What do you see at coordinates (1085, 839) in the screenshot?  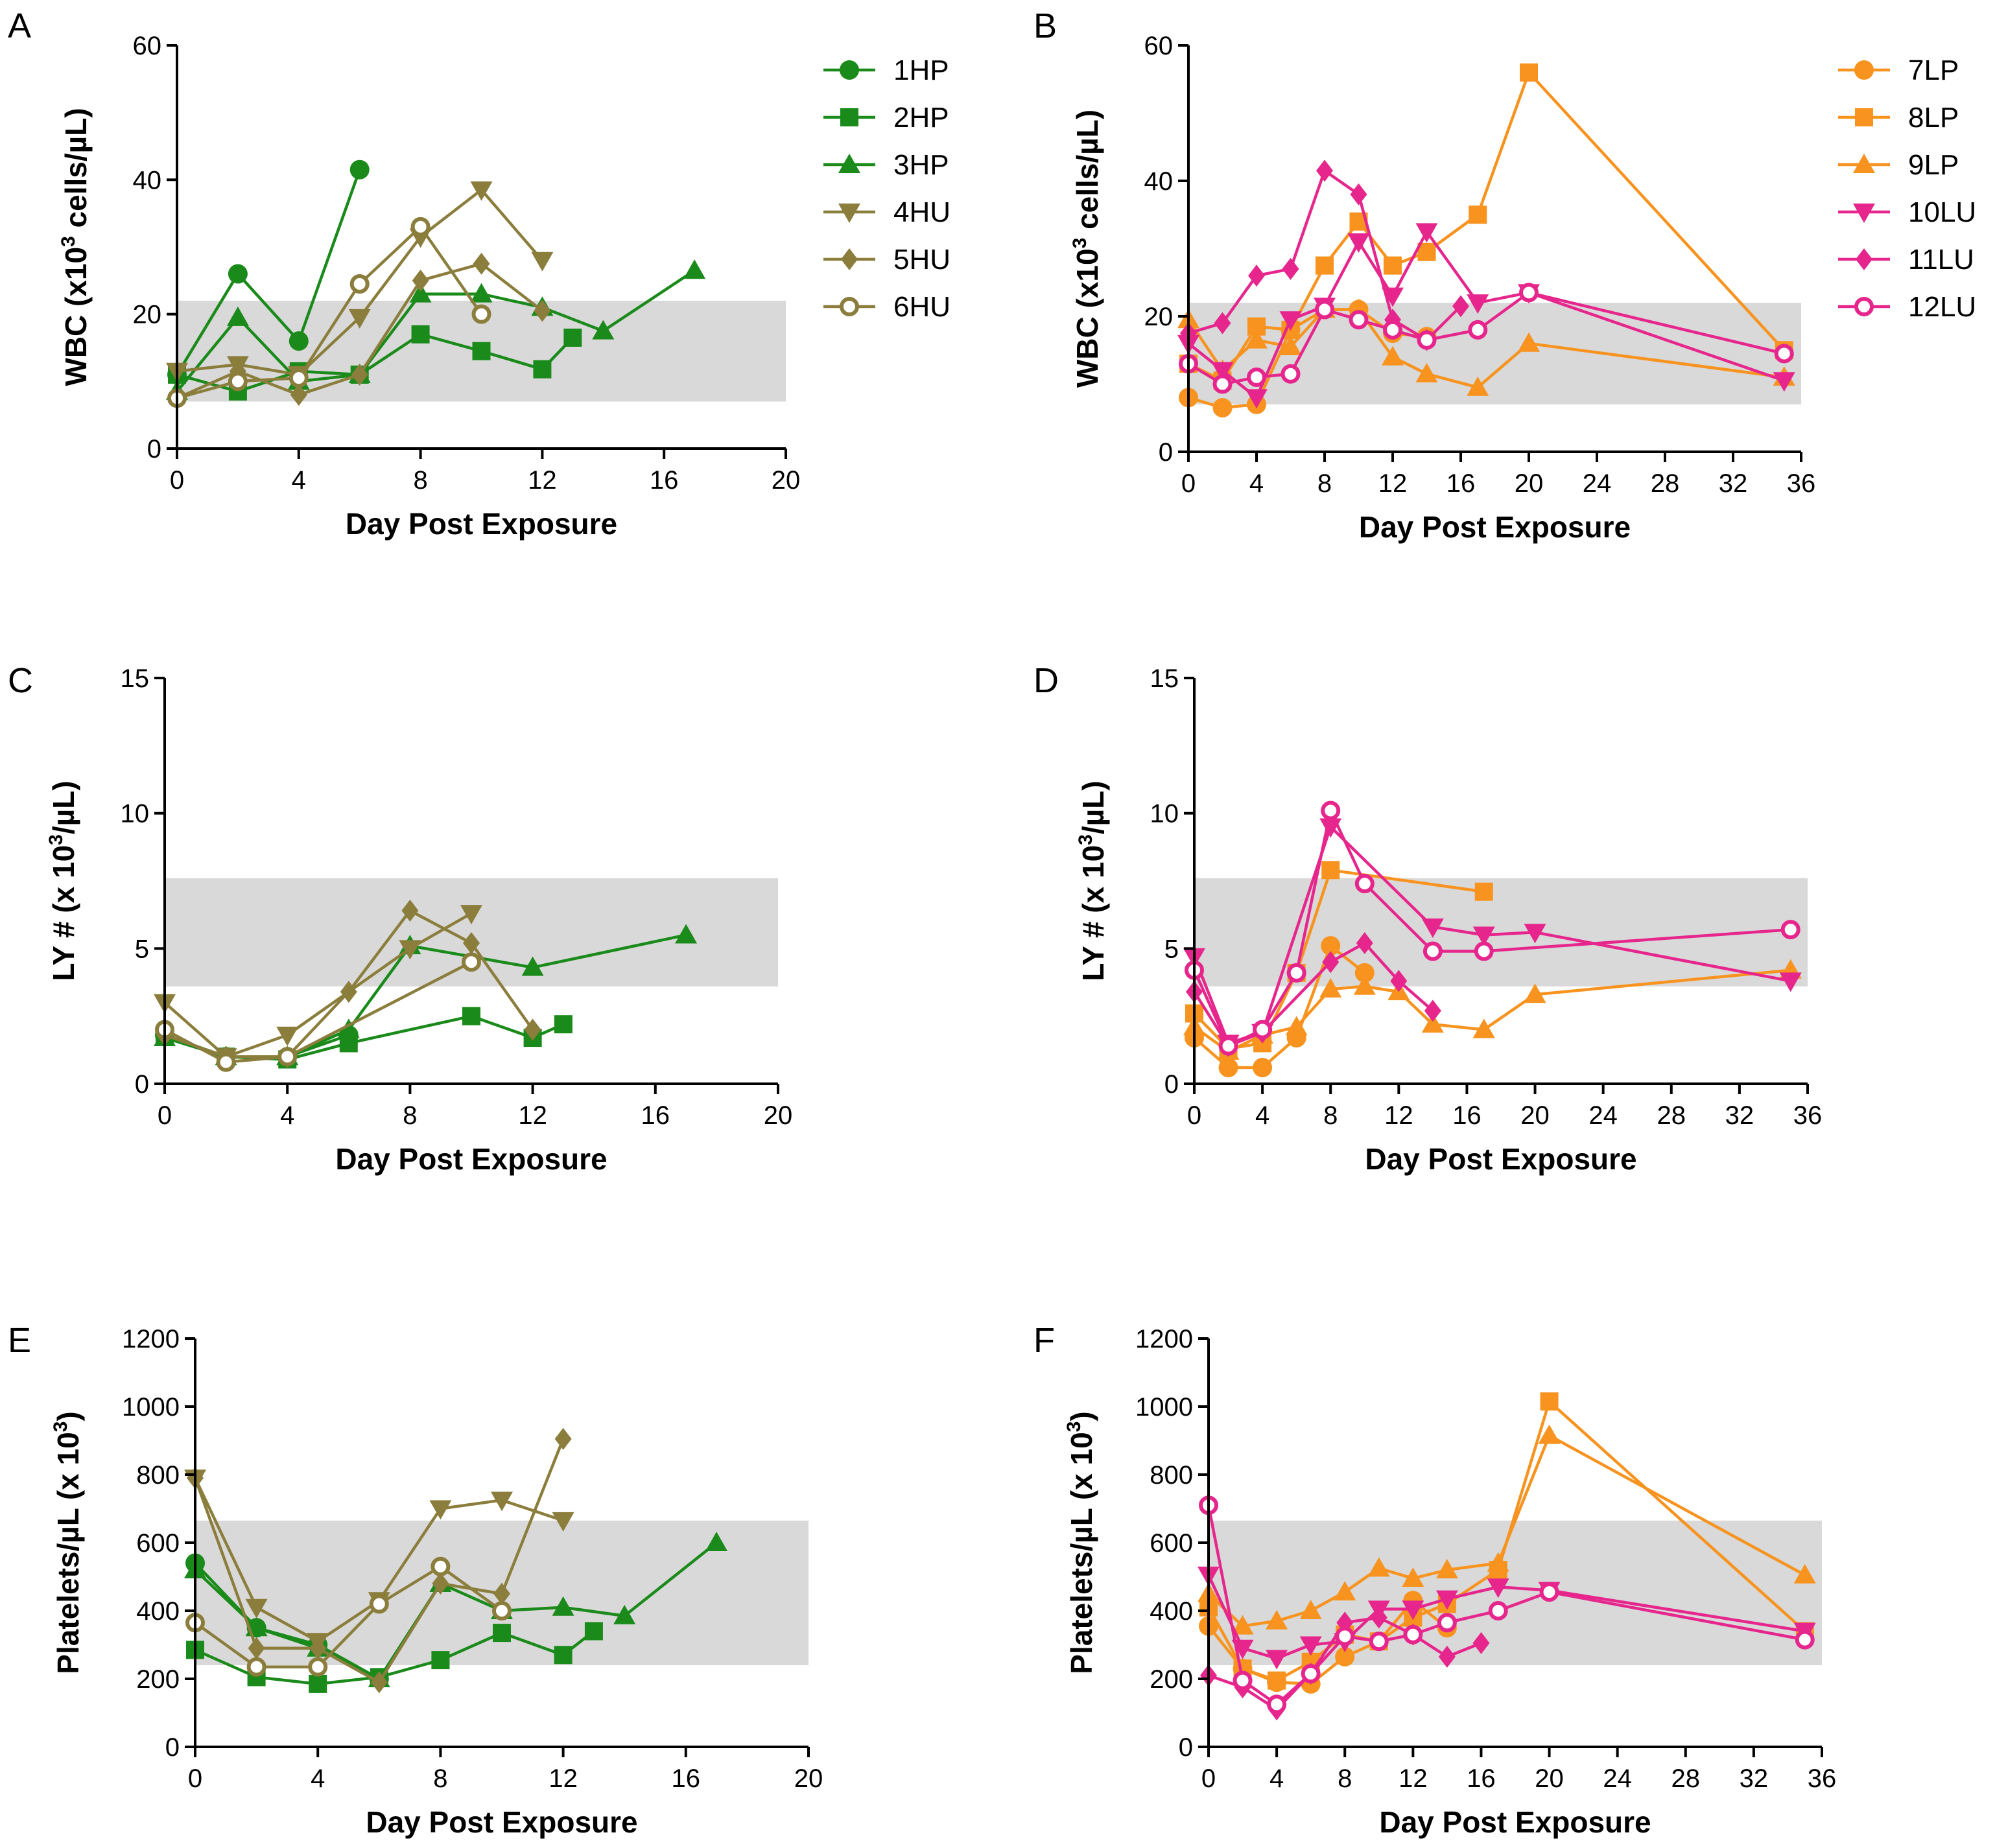 I see `panel-d-y-axis-title-superscript: 3` at bounding box center [1085, 839].